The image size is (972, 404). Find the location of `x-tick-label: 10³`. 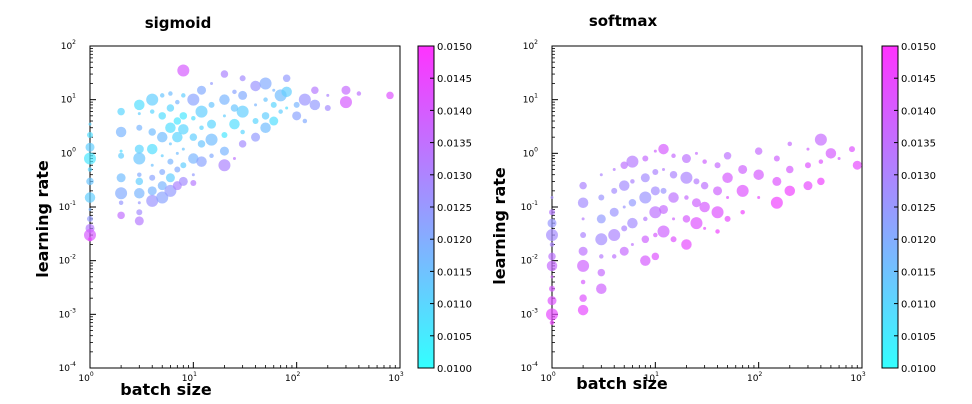

x-tick-label: 10³ is located at coordinates (857, 377).